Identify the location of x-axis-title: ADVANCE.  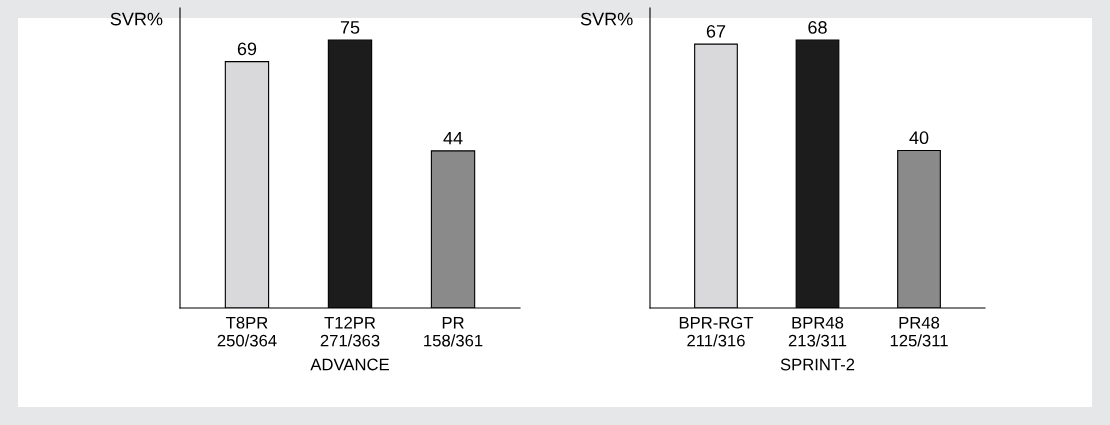
(349, 364).